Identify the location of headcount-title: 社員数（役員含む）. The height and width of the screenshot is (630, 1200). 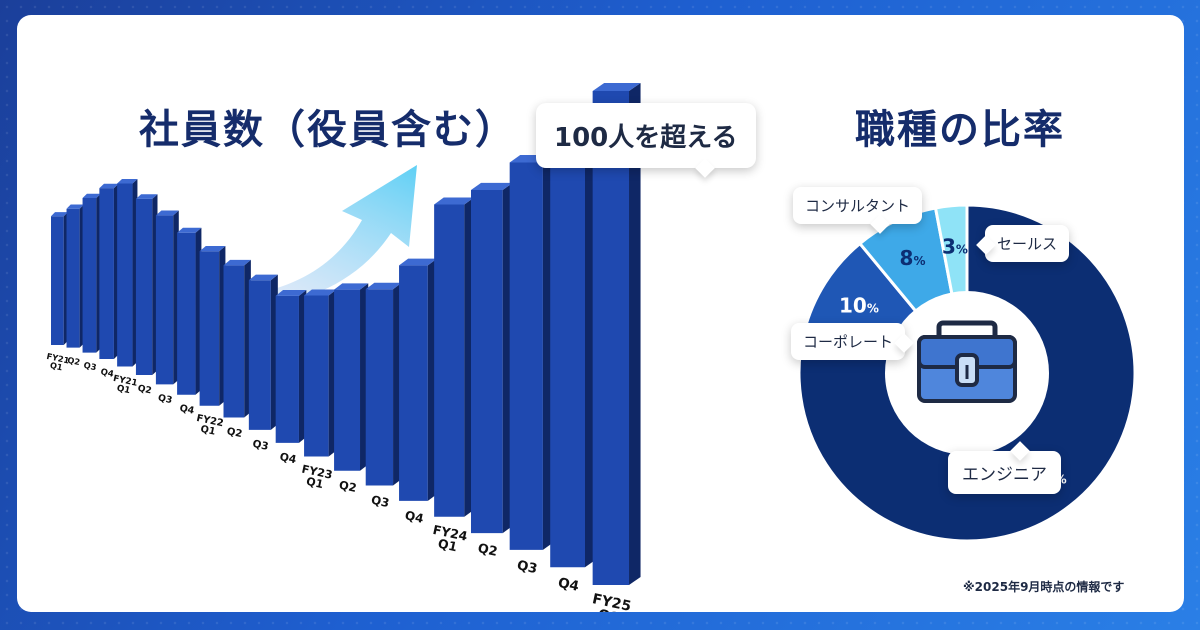
(328, 130).